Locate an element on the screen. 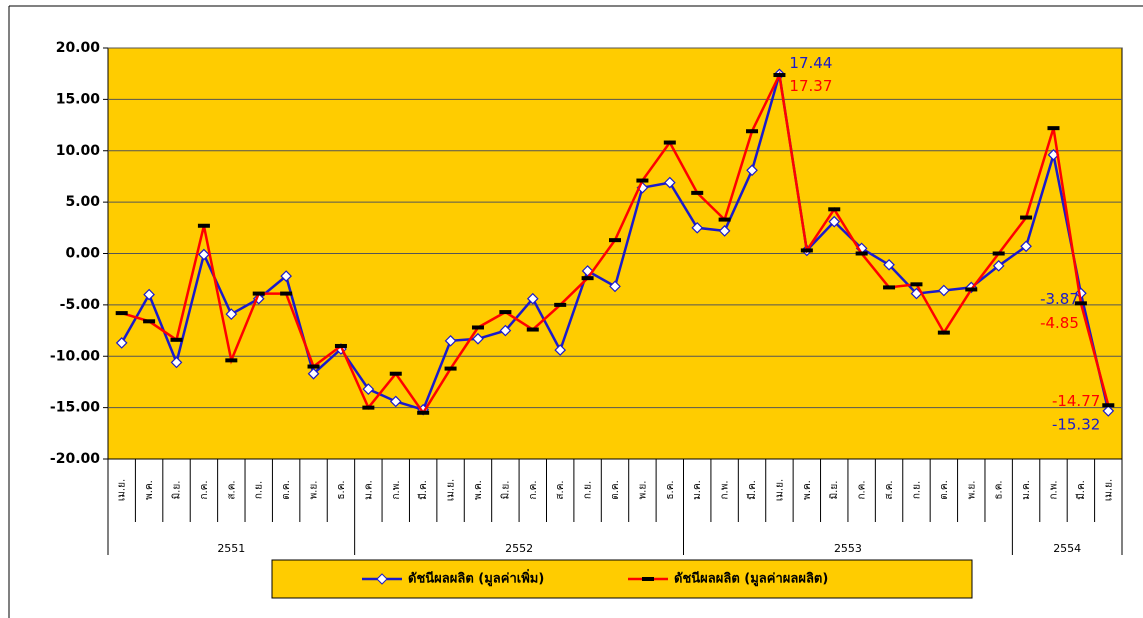 The width and height of the screenshot is (1143, 618). y-tick-label: 20.00 is located at coordinates (78, 48).